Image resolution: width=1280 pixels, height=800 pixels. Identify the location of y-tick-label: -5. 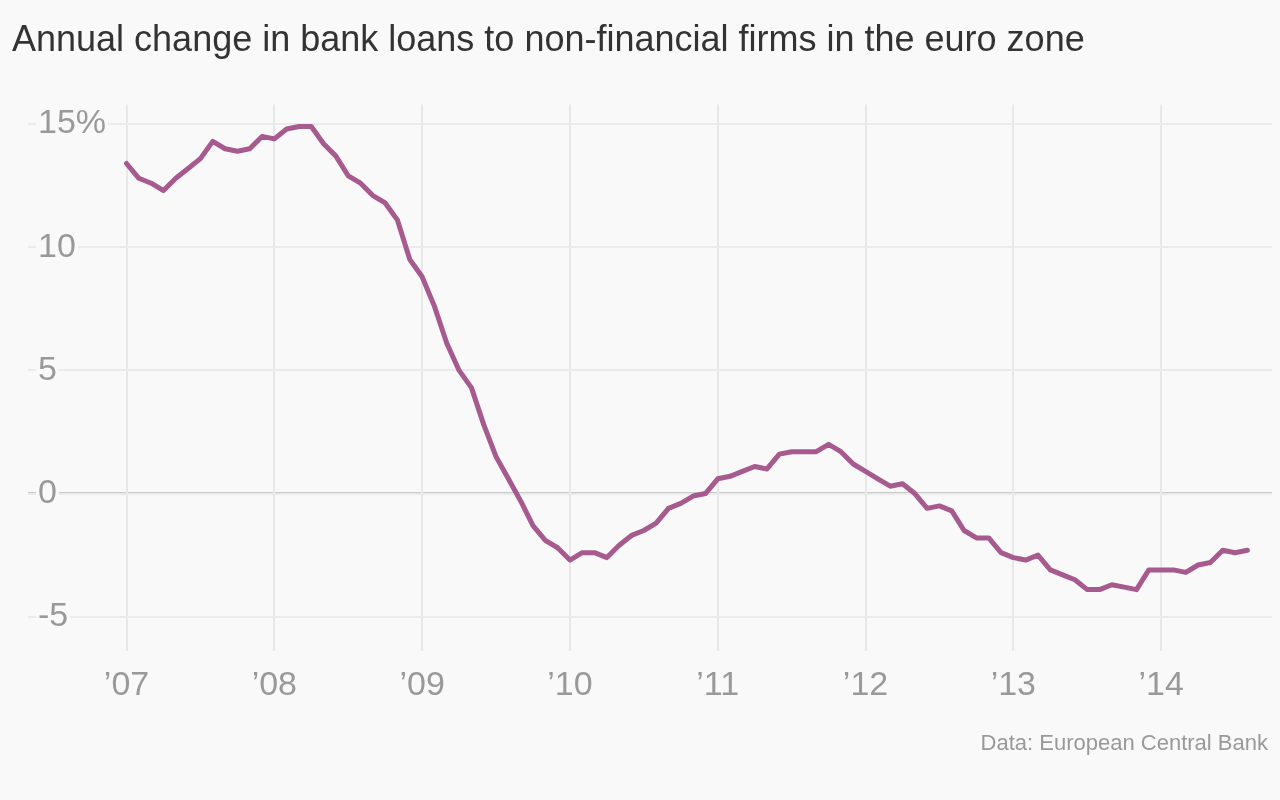
(53, 614).